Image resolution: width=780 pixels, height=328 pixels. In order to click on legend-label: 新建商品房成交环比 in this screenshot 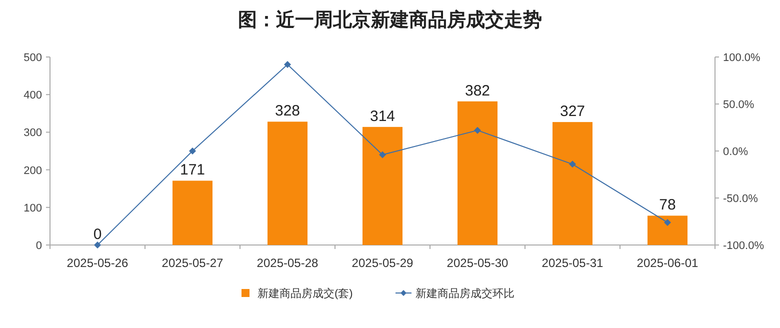, I will do `click(465, 293)`.